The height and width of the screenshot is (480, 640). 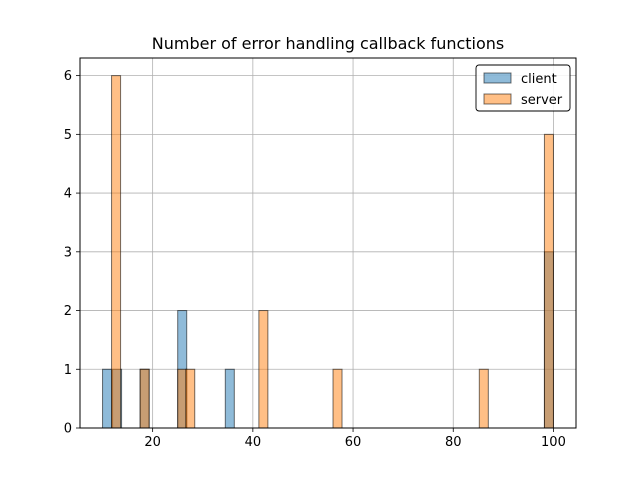 I want to click on y-tick-label: 1, so click(x=68, y=370).